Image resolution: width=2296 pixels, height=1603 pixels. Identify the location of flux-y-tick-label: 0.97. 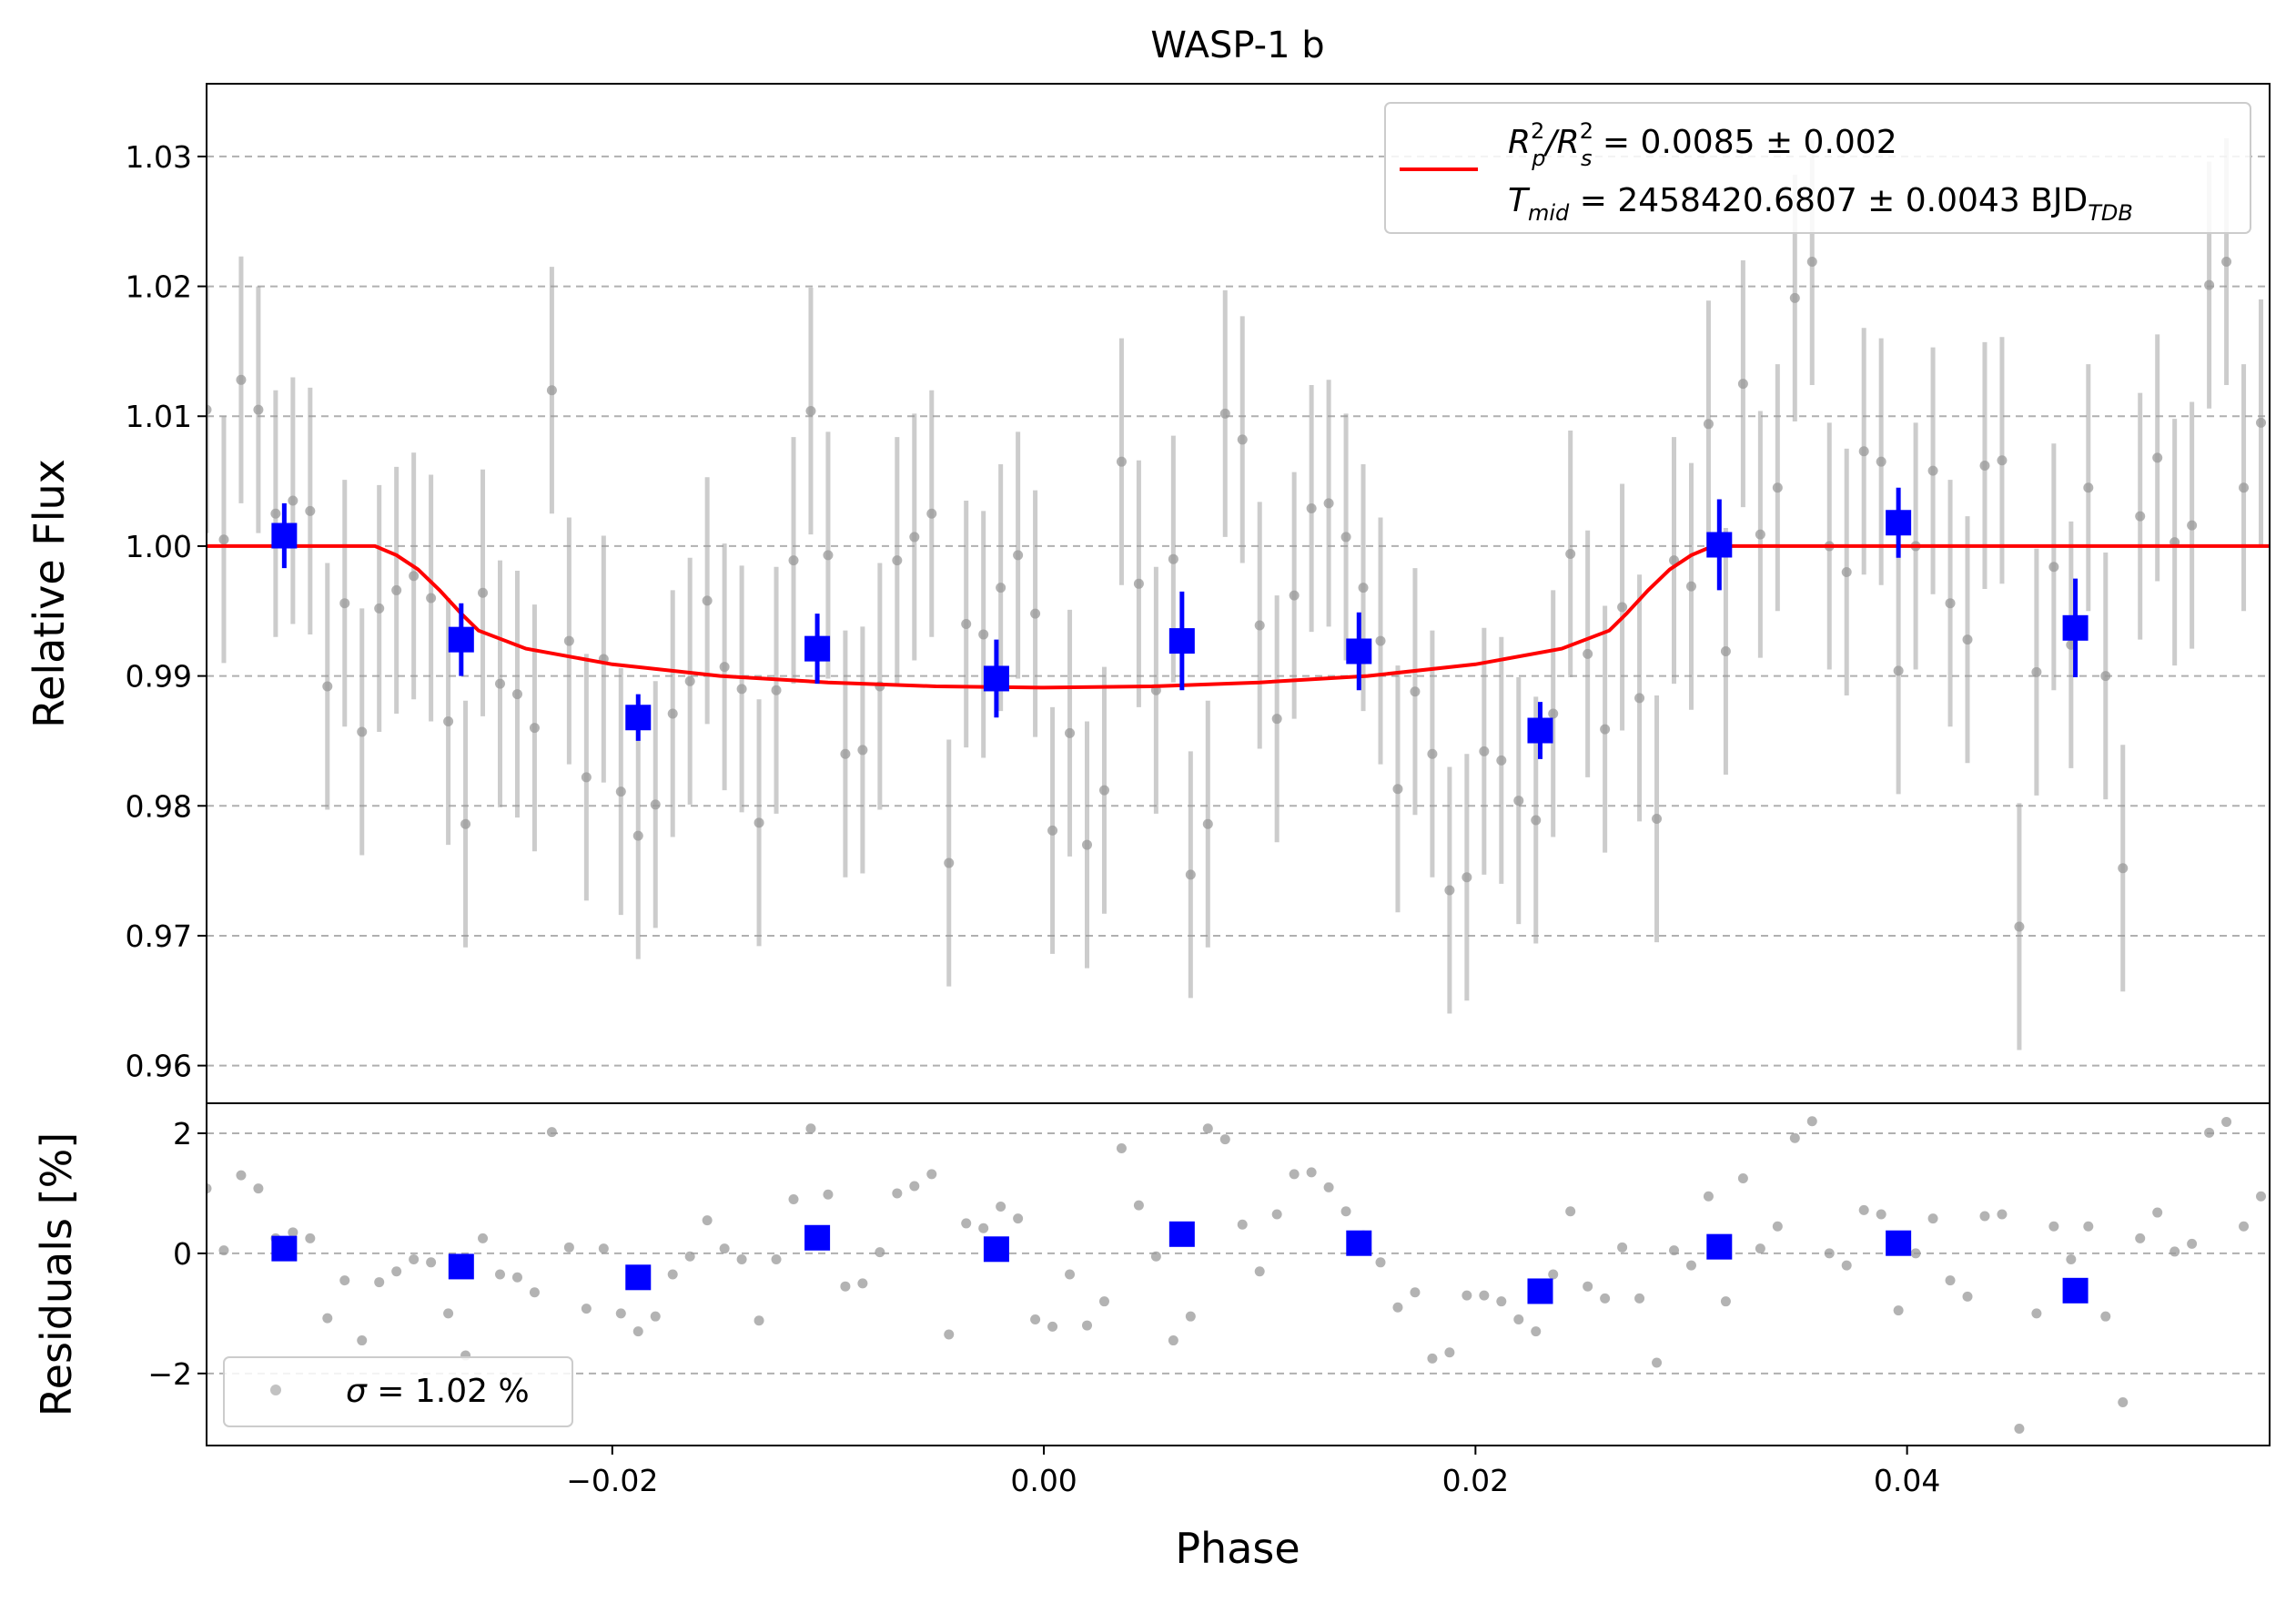
(159, 936).